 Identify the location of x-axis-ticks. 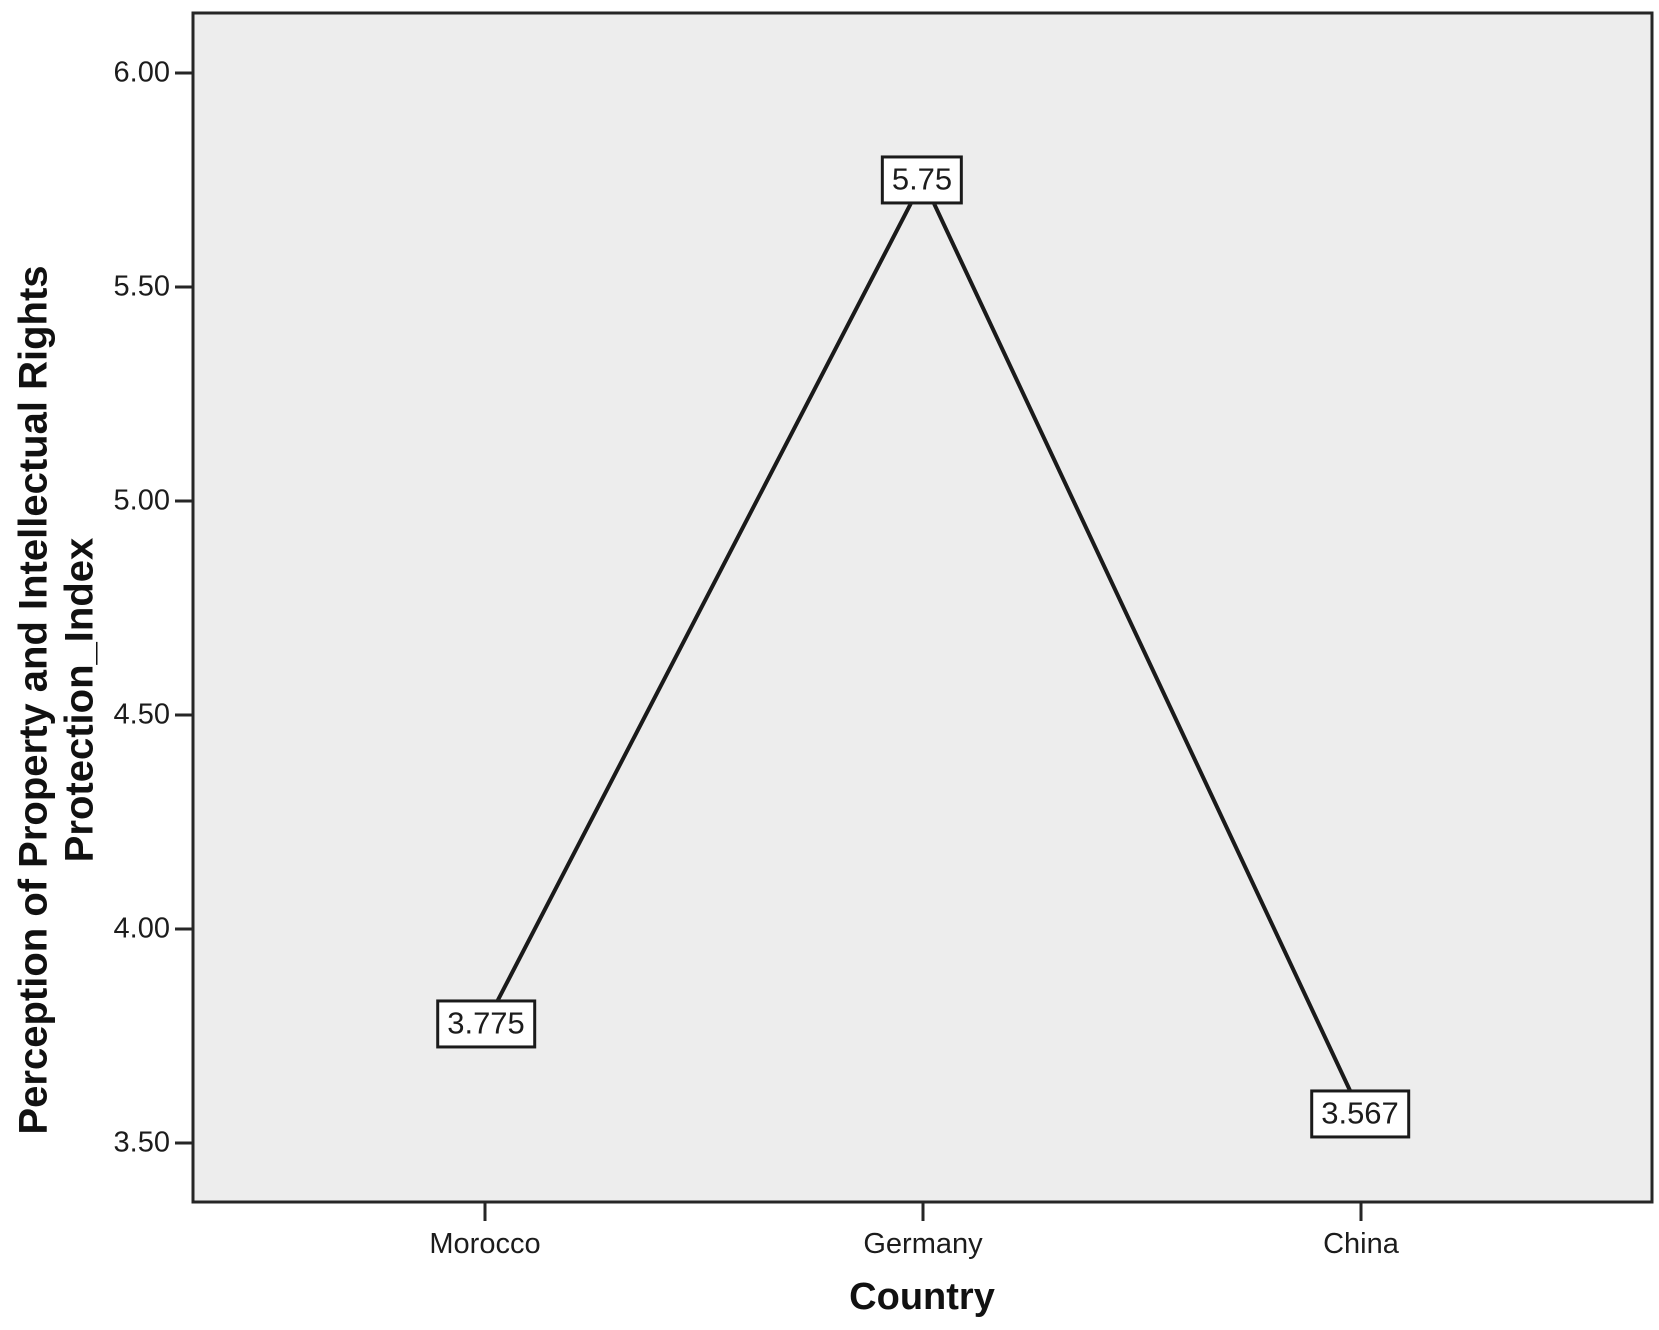
(923, 1211).